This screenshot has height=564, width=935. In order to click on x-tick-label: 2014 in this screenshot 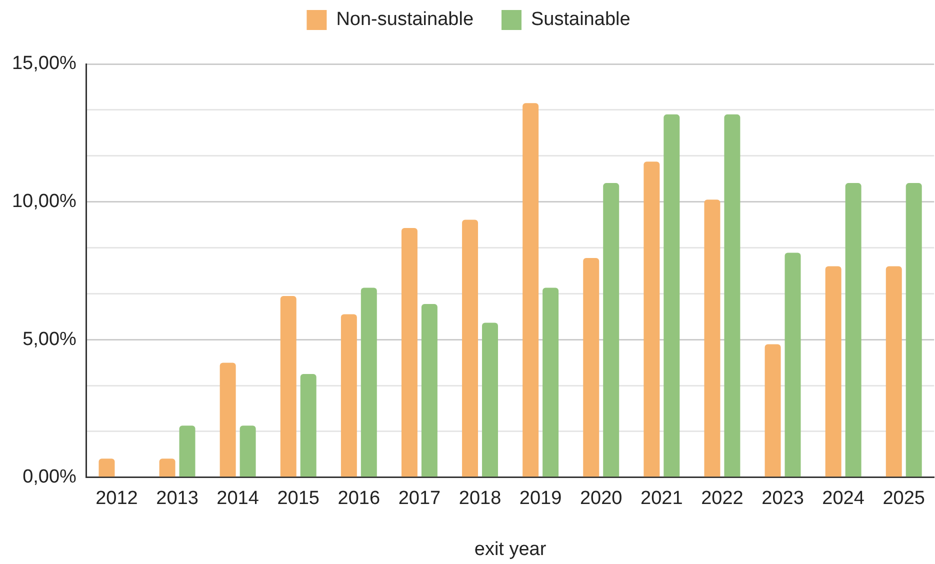, I will do `click(238, 499)`.